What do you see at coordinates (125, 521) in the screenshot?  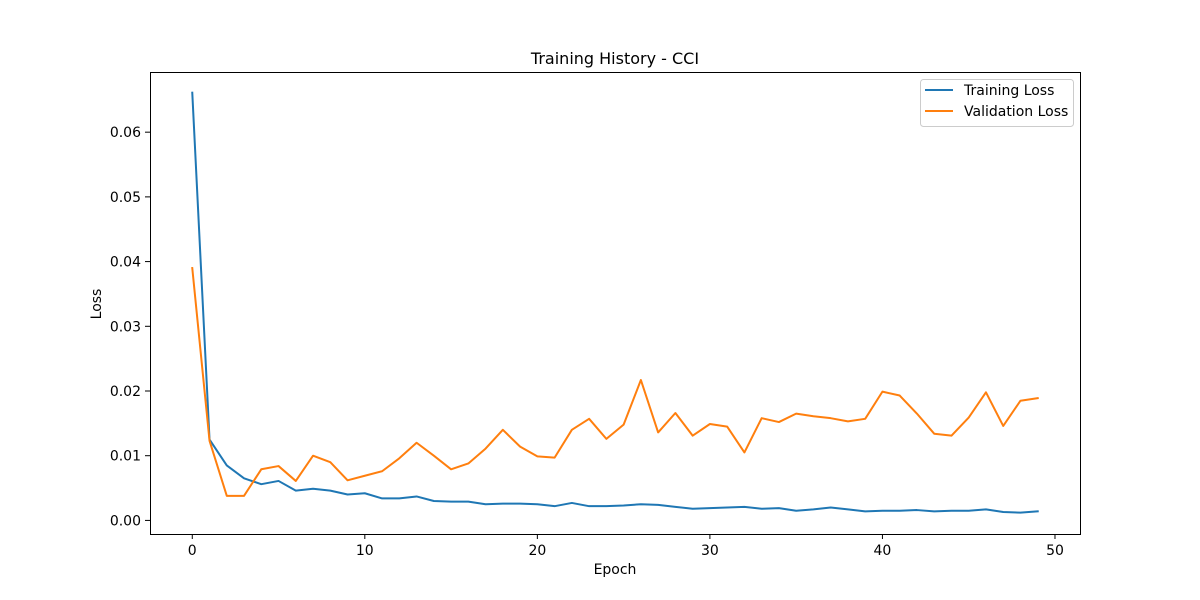 I see `y-tick-label: 0.00` at bounding box center [125, 521].